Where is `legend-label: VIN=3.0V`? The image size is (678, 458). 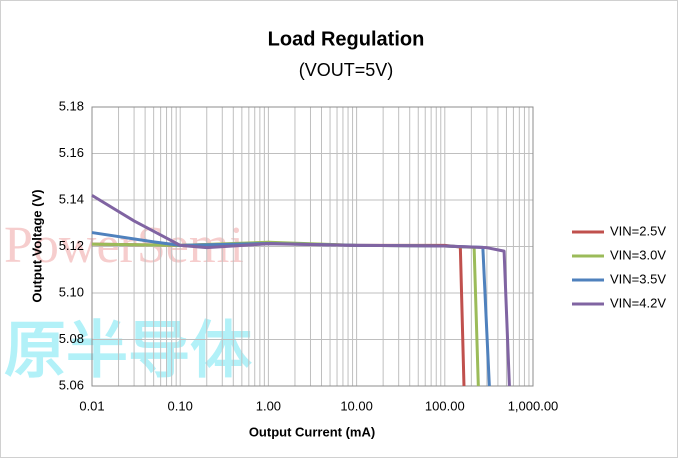
legend-label: VIN=3.0V is located at coordinates (638, 254).